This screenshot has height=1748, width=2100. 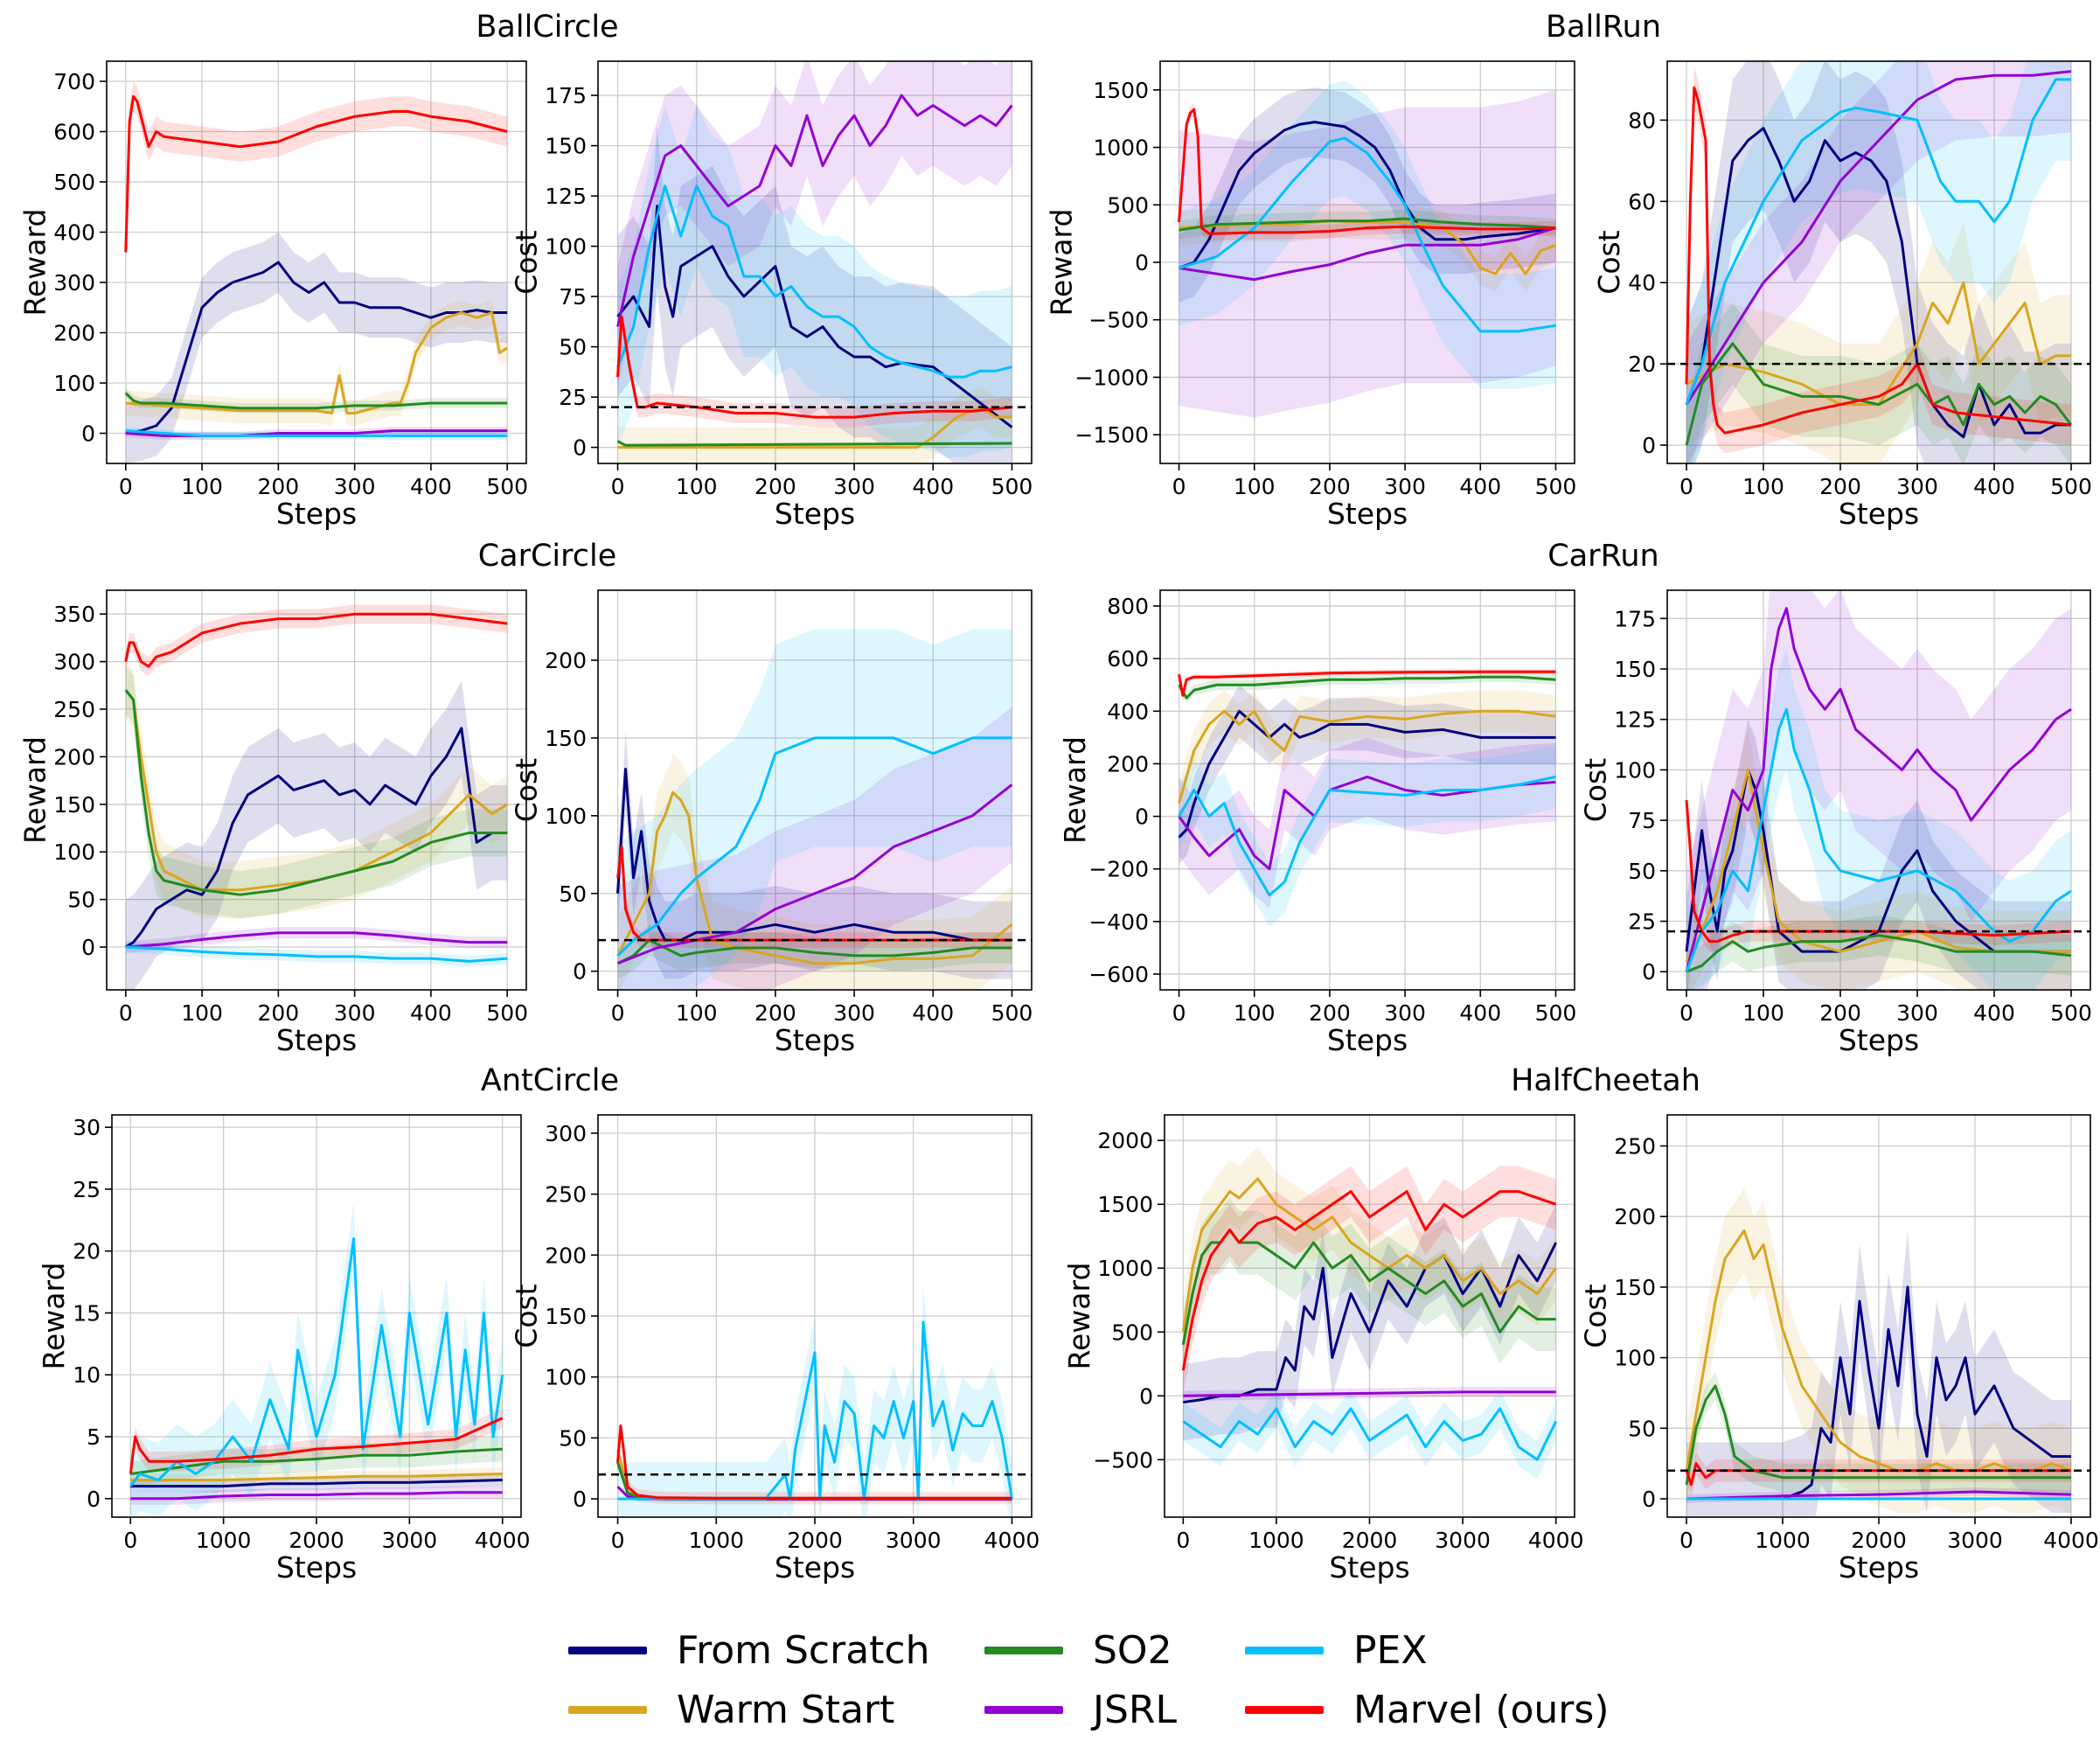 I want to click on carrun-cost-y-tick-label: 0, so click(x=1649, y=972).